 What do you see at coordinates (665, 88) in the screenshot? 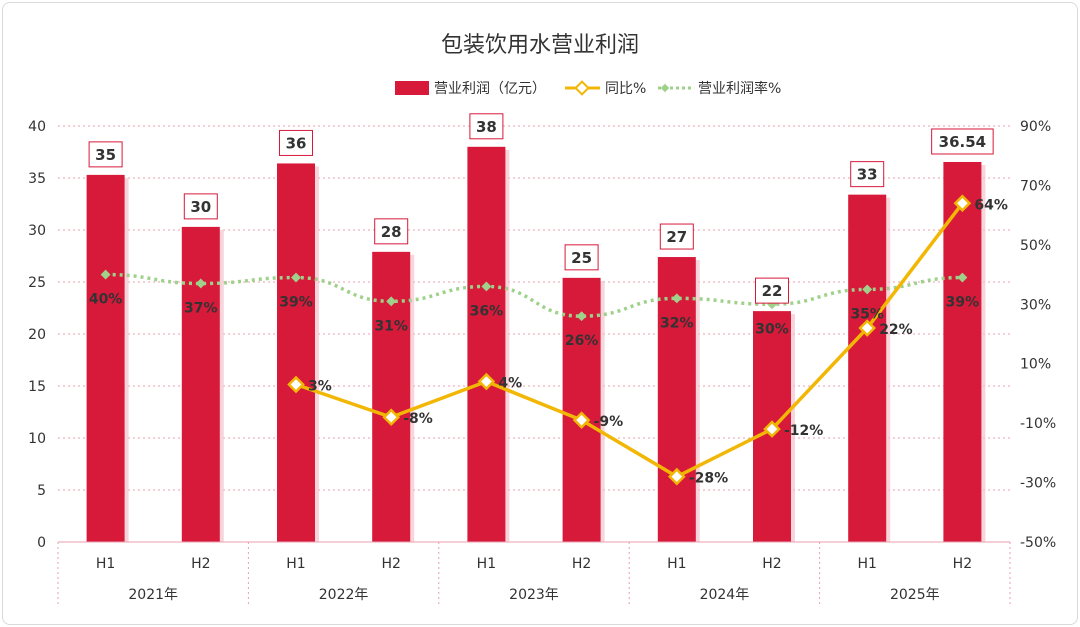
I see `legend-marker-margin` at bounding box center [665, 88].